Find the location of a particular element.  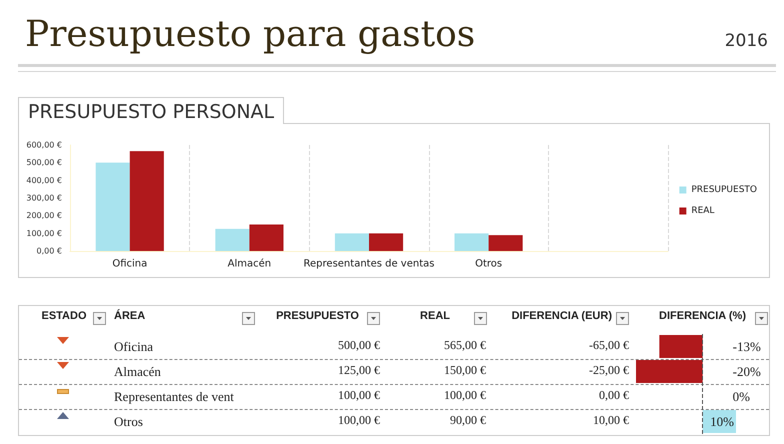

data-label: 10% is located at coordinates (722, 421).